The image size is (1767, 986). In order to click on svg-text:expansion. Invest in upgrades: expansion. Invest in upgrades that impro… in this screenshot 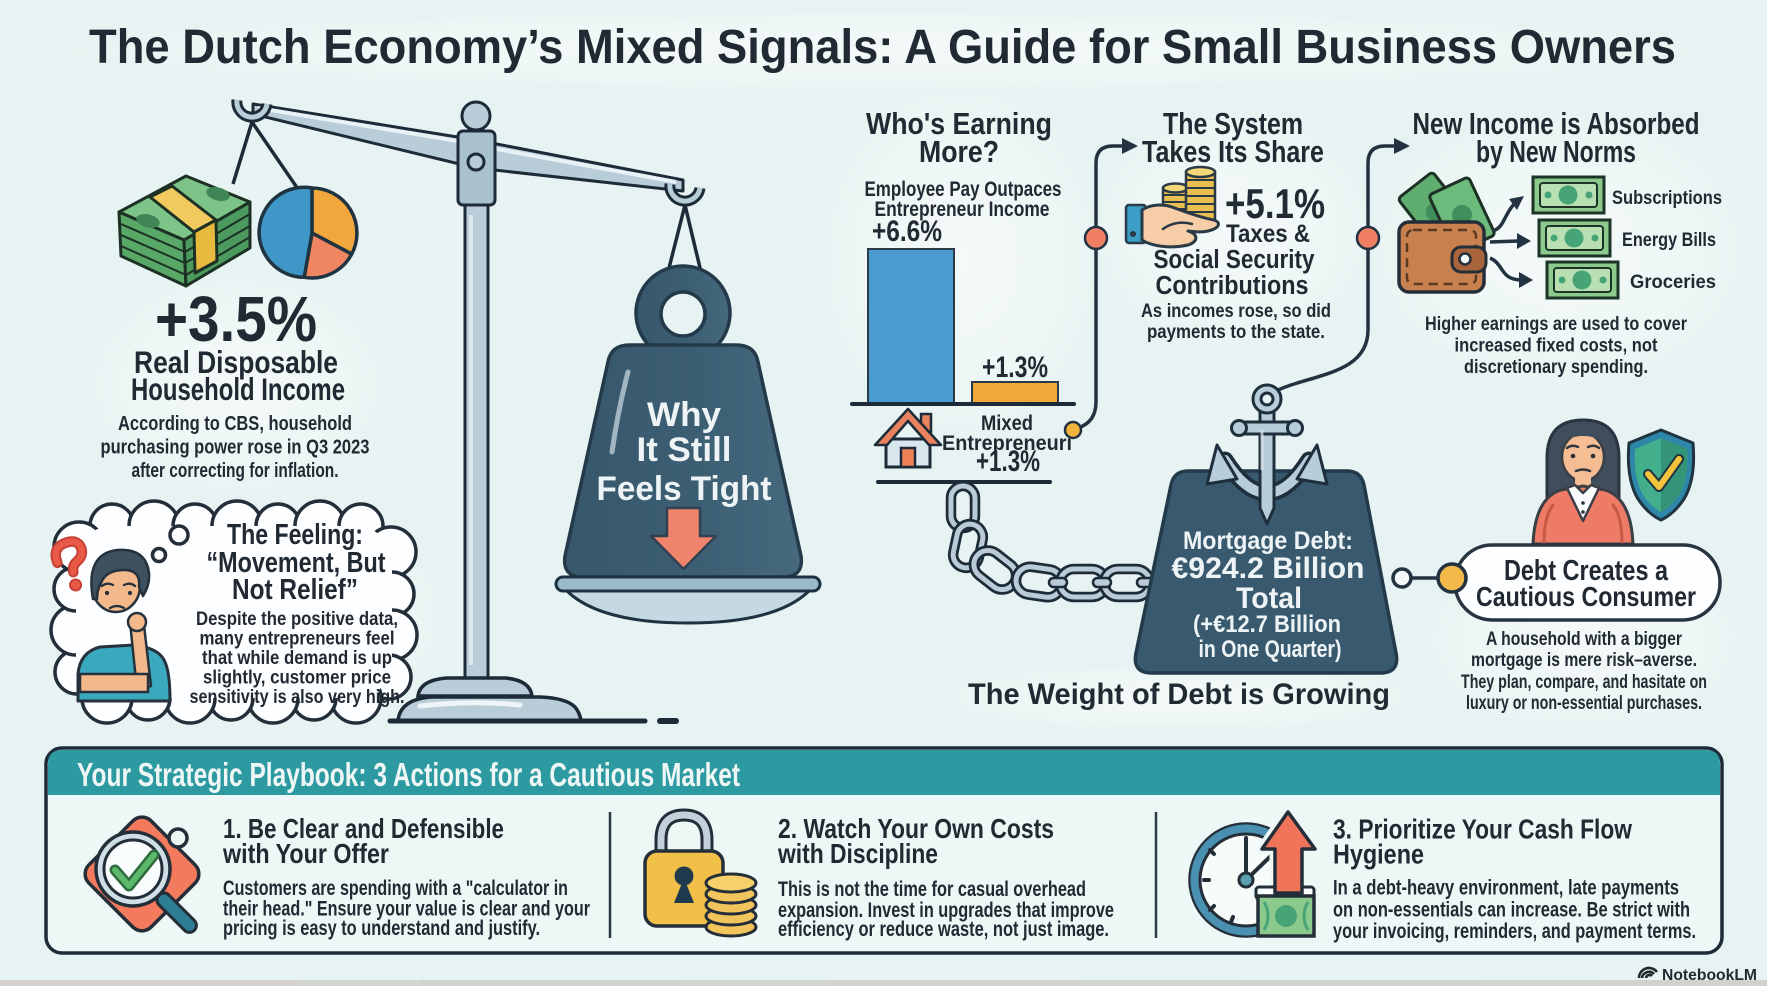, I will do `click(946, 910)`.